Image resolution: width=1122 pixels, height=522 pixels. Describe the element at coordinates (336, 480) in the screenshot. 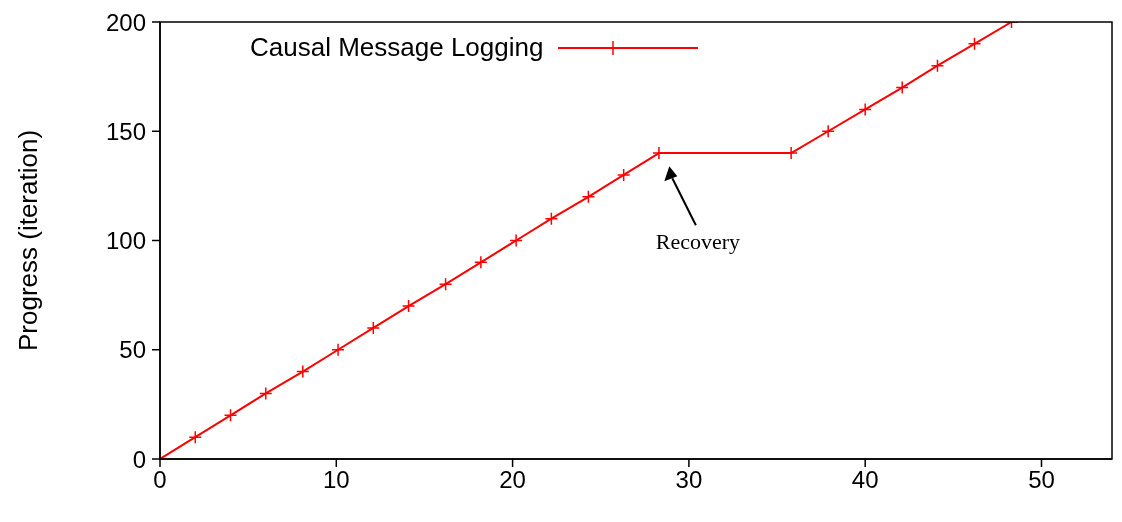

I see `x-tick-label: 10` at that location.